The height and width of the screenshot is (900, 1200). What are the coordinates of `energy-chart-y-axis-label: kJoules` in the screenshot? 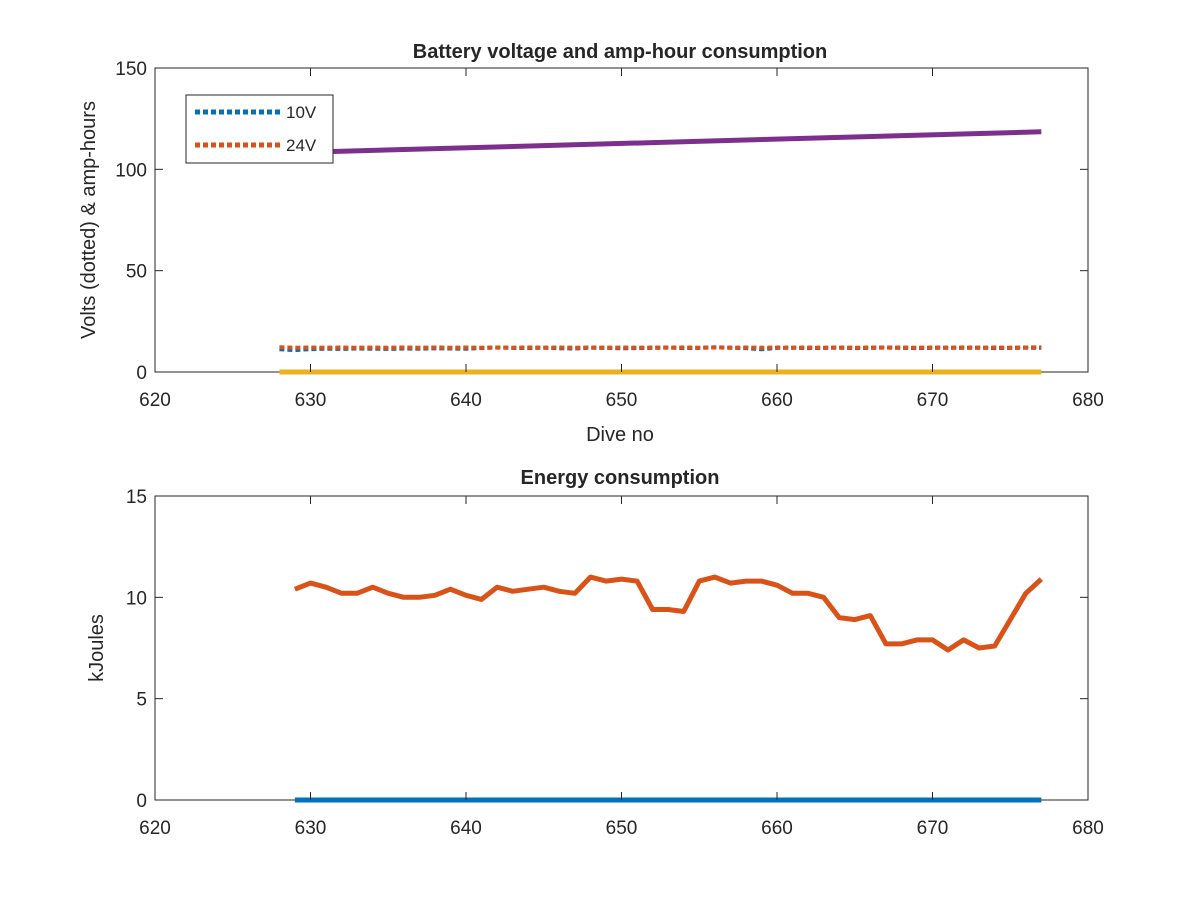 It's located at (97, 648).